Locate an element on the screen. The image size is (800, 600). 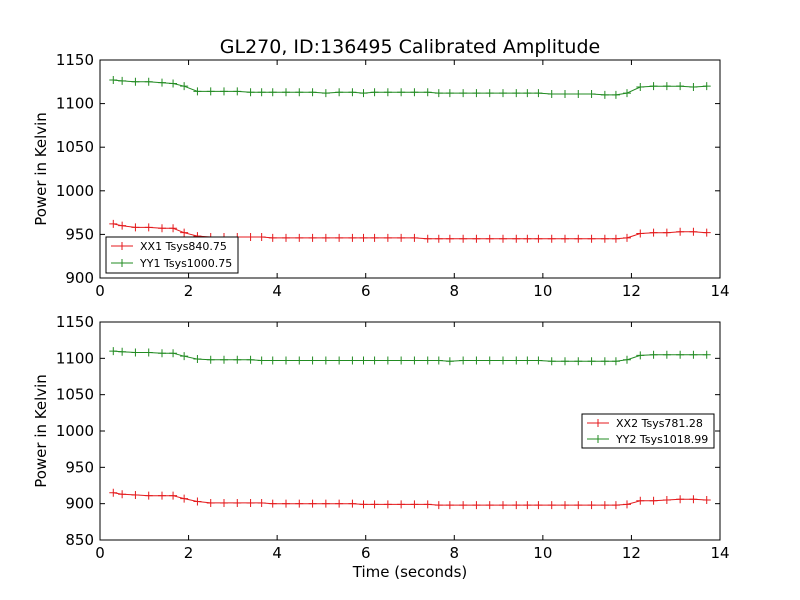
top-x-tick-label: 4 is located at coordinates (277, 291).